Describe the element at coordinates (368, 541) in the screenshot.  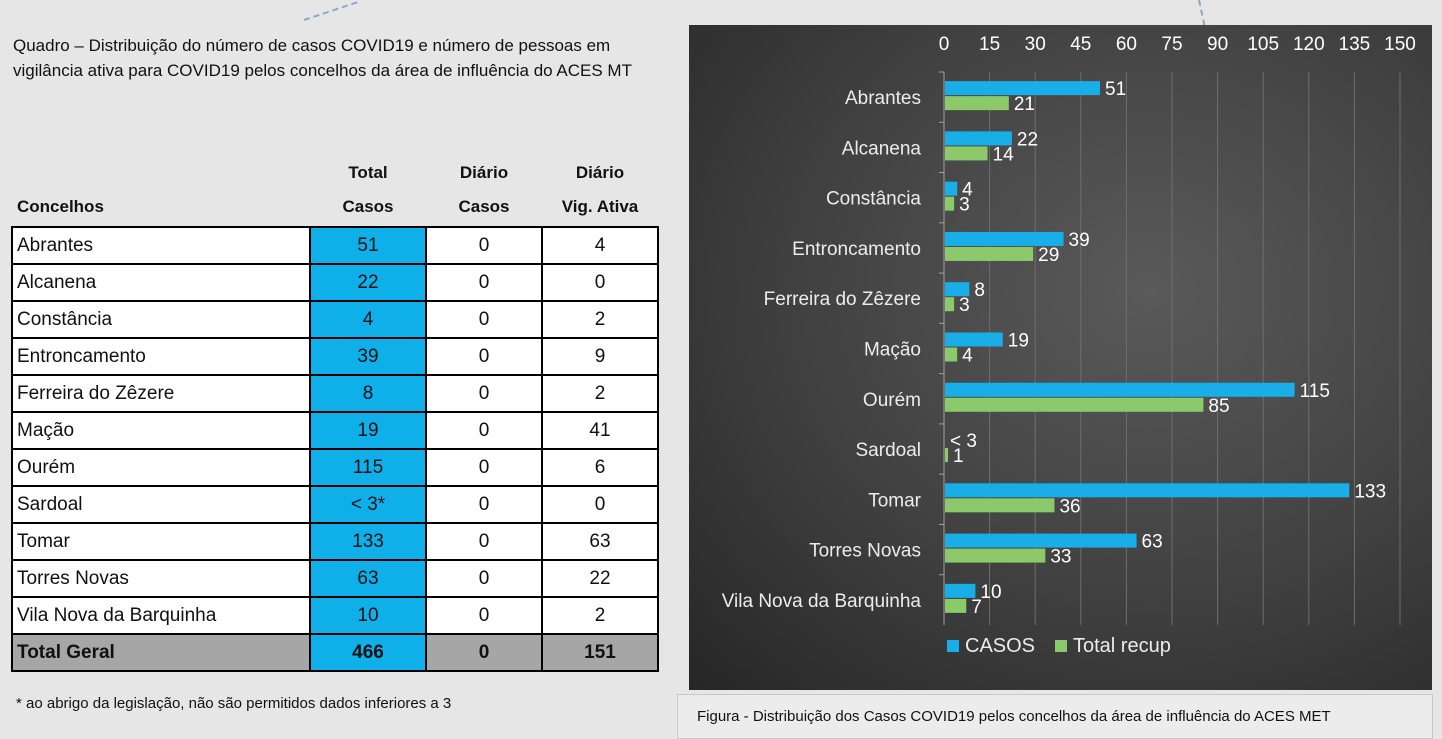
I see `cell-total: 133` at that location.